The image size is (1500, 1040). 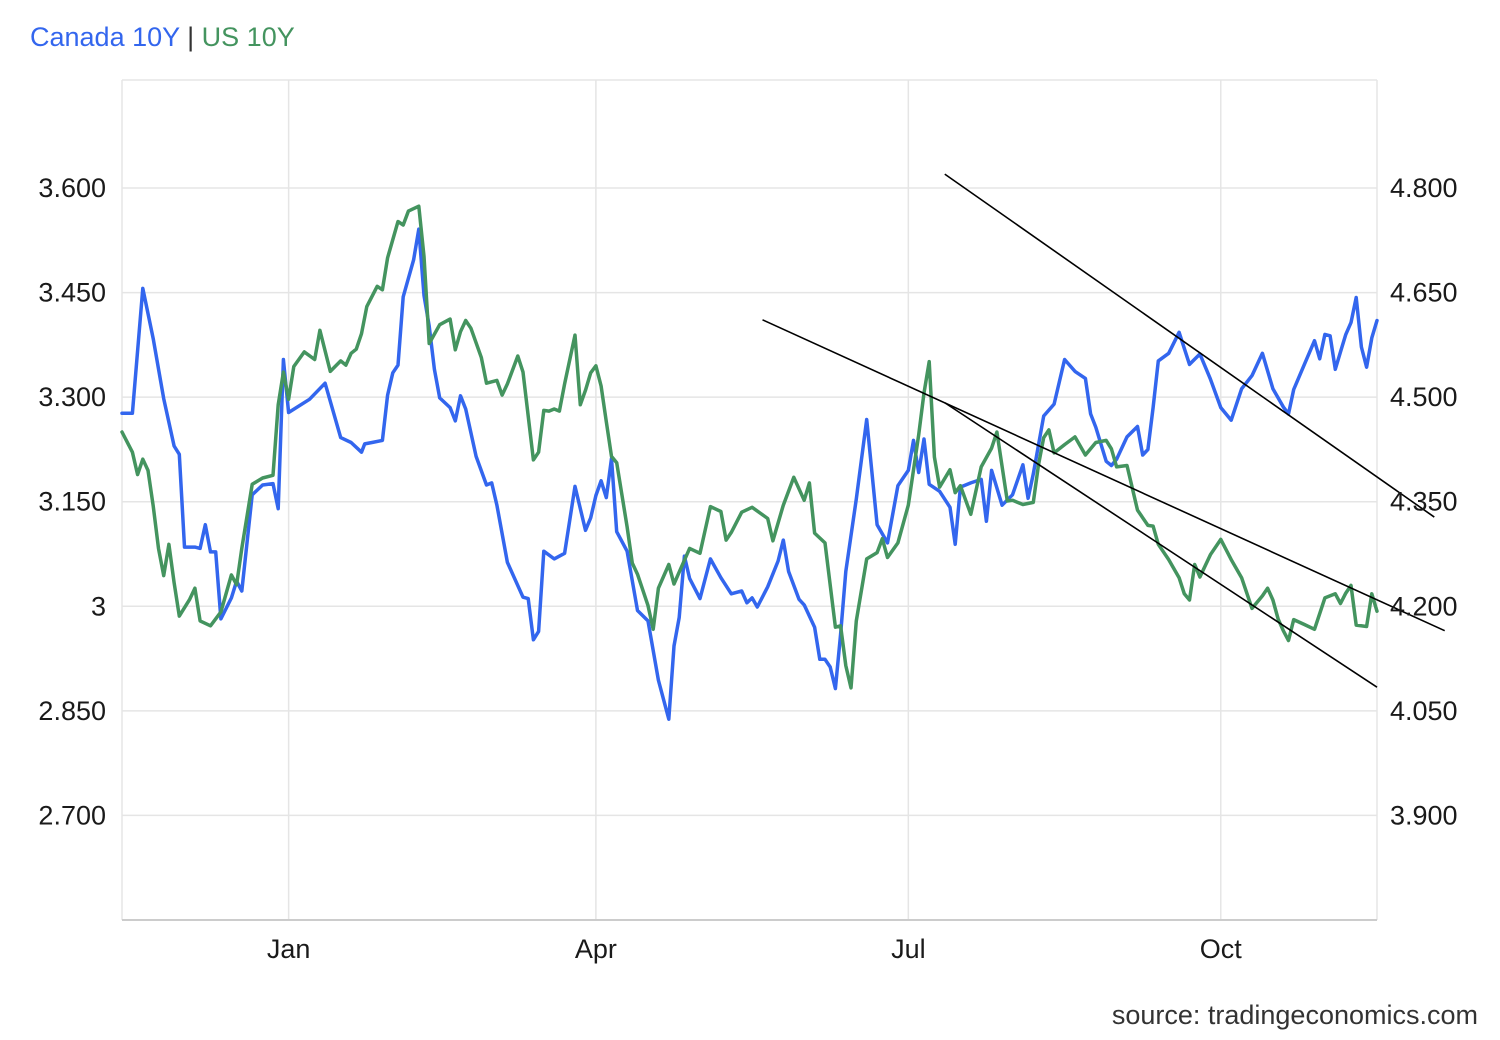 What do you see at coordinates (72, 711) in the screenshot?
I see `y-left-tick-label: 2.850` at bounding box center [72, 711].